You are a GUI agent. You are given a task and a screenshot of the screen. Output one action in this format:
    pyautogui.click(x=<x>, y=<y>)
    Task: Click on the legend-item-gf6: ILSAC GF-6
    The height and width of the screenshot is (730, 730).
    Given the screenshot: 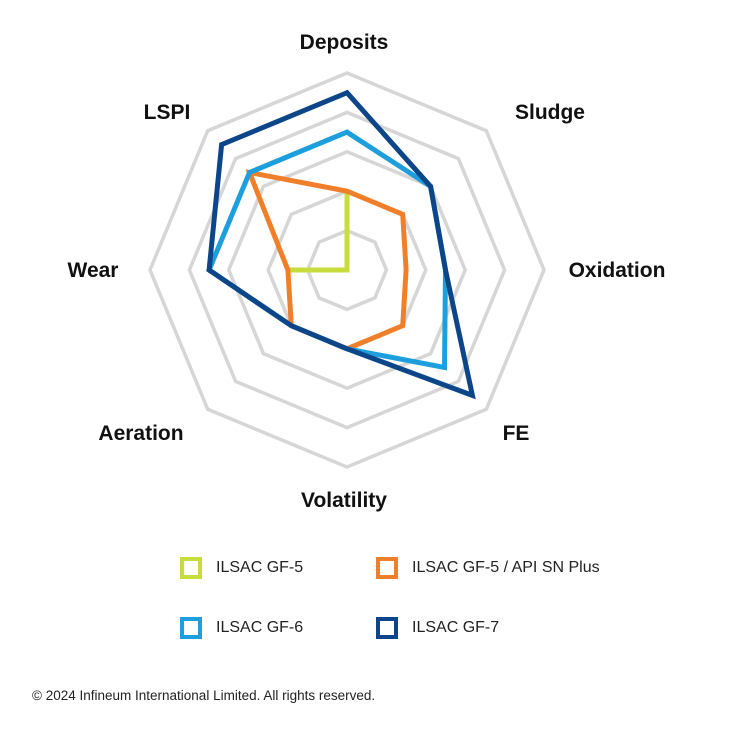 What is the action you would take?
    pyautogui.click(x=241, y=628)
    